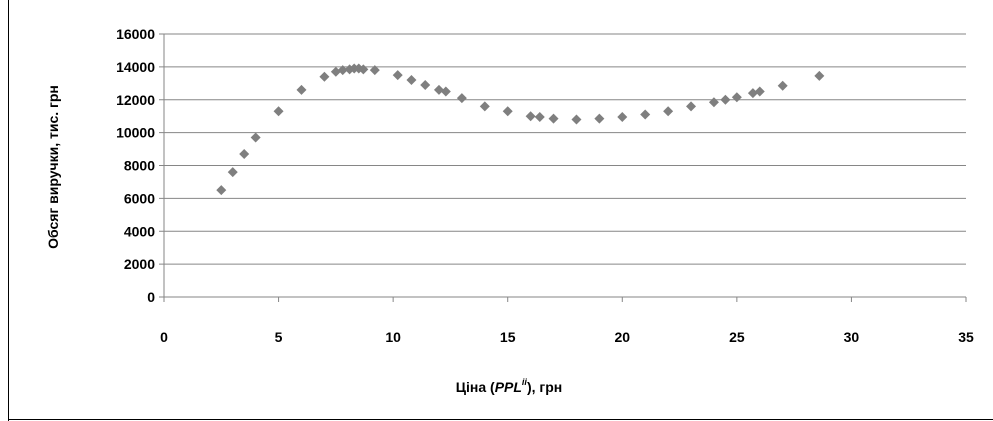 The width and height of the screenshot is (993, 421). What do you see at coordinates (8, 210) in the screenshot?
I see `frame-left-border` at bounding box center [8, 210].